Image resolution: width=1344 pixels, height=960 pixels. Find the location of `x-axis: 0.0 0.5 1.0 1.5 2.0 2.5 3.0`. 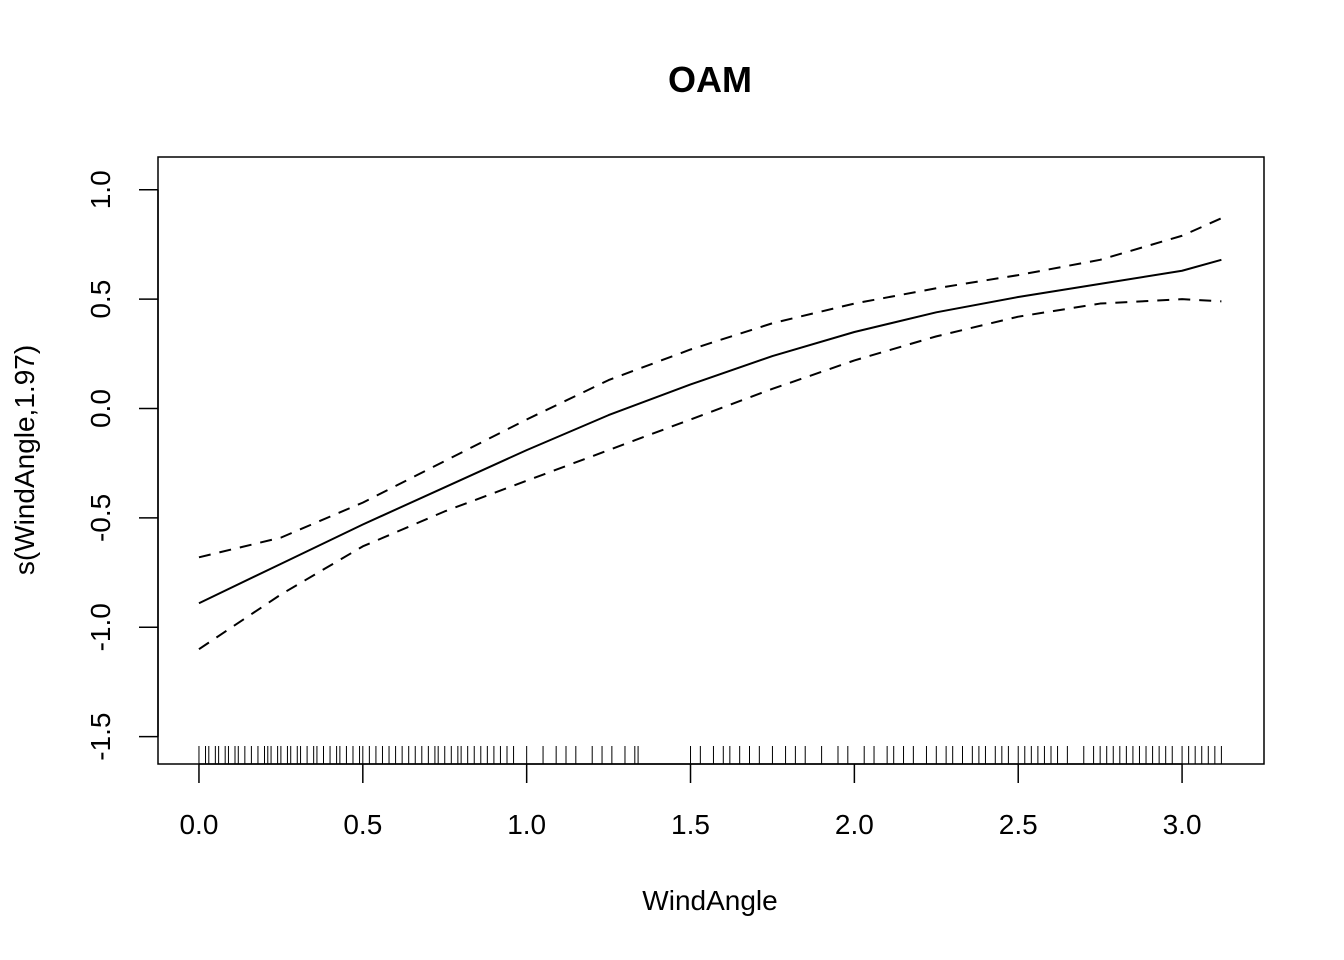

x-axis: 0.0 0.5 1.0 1.5 2.0 2.5 3.0 is located at coordinates (690, 801).